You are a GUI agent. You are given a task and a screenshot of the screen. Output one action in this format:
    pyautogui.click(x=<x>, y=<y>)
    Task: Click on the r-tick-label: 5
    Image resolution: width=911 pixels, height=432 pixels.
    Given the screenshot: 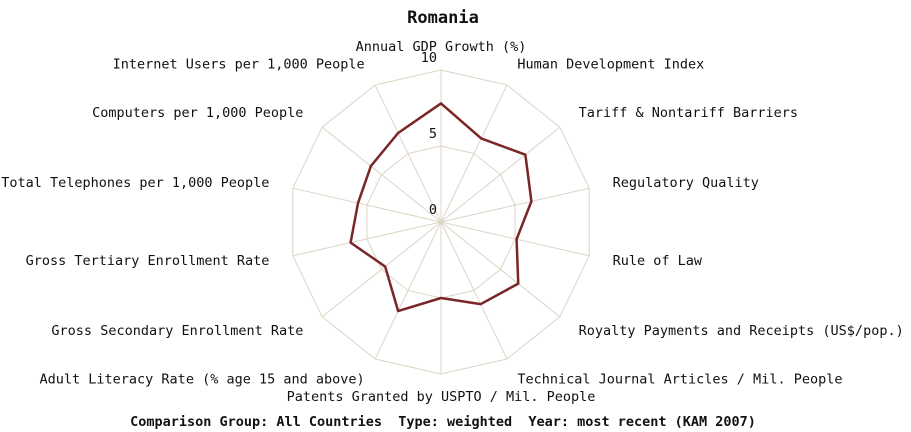 What is the action you would take?
    pyautogui.click(x=433, y=134)
    